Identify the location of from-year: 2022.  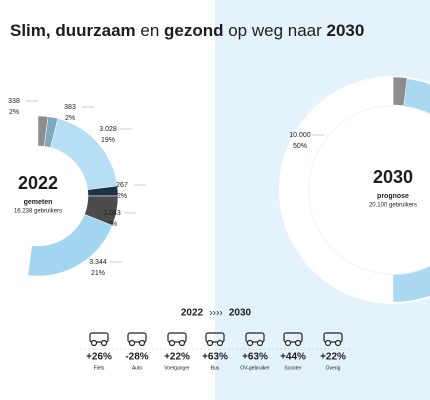
(192, 313).